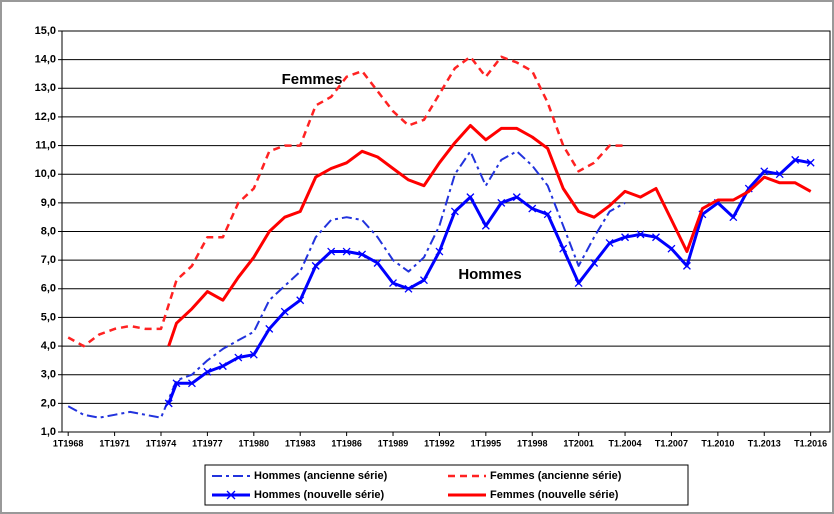 The image size is (834, 514). What do you see at coordinates (207, 443) in the screenshot?
I see `x-tick-label: 1T1977` at bounding box center [207, 443].